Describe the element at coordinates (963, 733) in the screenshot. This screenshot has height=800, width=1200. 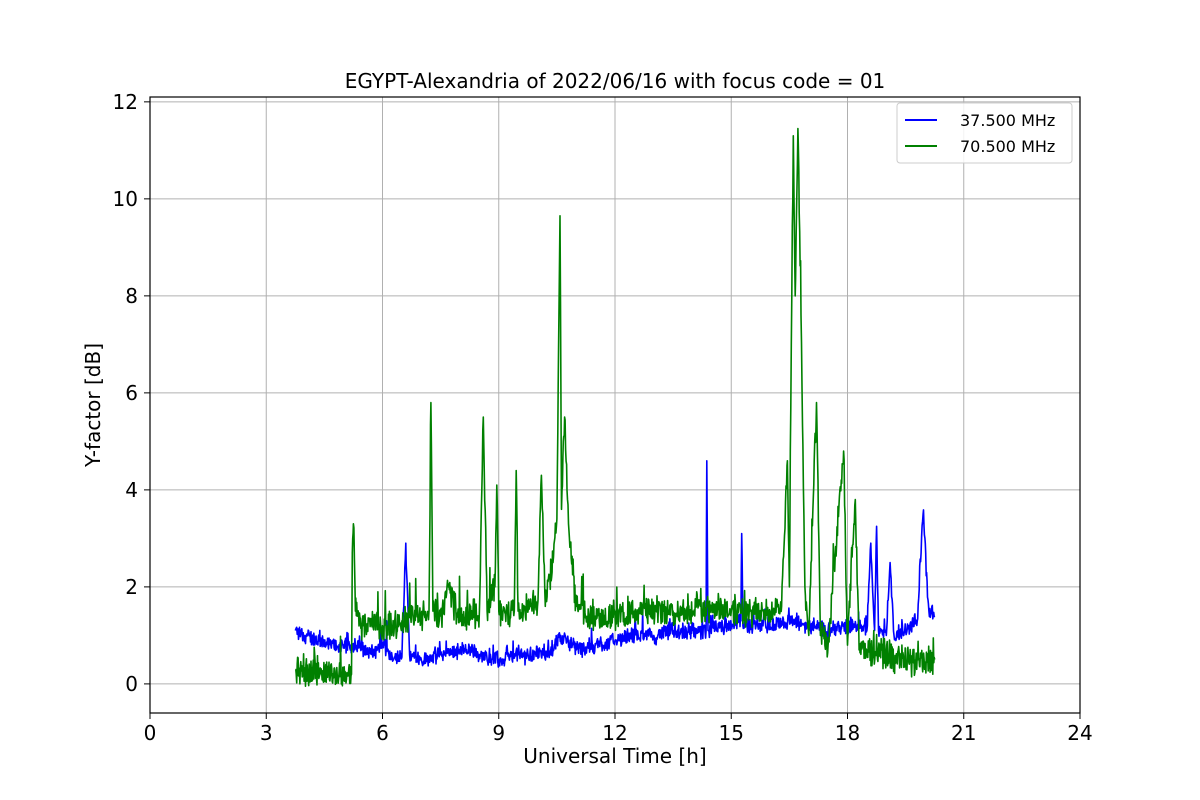
I see `x-tick-label: 21` at that location.